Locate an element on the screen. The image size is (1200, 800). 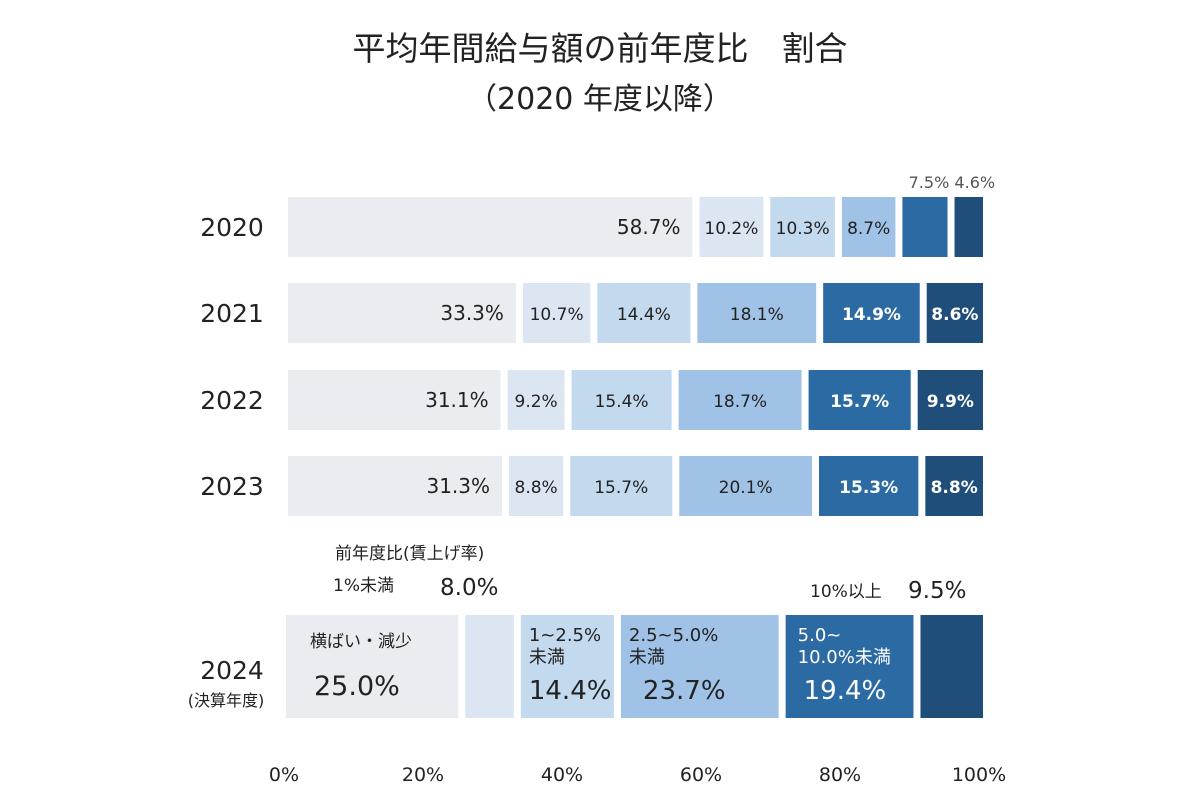
legend-header: 前年度比(賃上げ率) is located at coordinates (409, 554).